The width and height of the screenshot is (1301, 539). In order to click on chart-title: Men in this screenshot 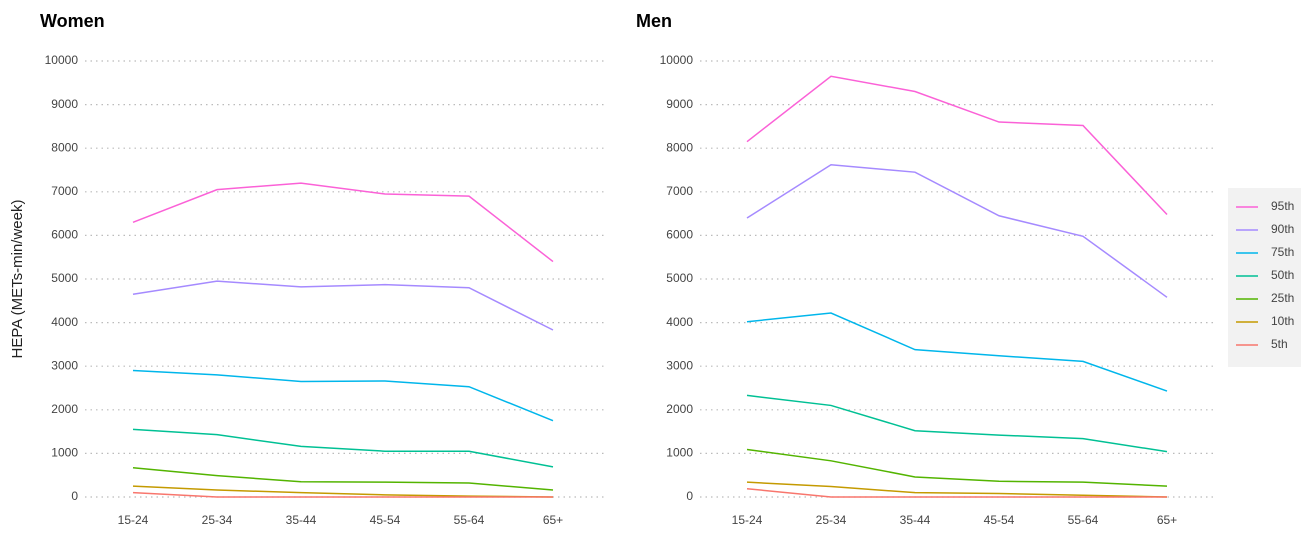, I will do `click(654, 21)`.